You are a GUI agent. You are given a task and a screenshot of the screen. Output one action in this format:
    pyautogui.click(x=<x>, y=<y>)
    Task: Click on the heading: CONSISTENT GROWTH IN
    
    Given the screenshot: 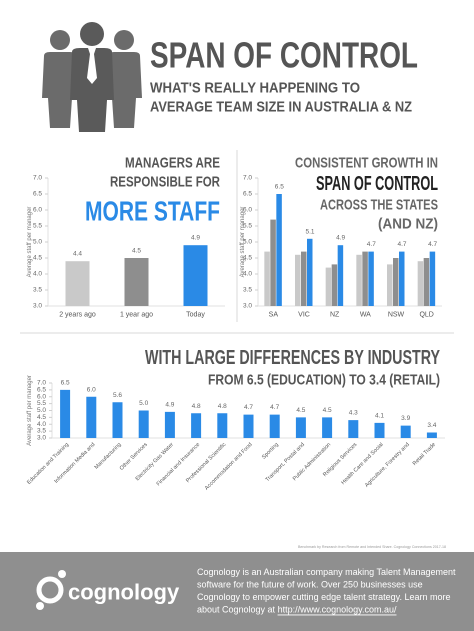 What is the action you would take?
    pyautogui.click(x=366, y=163)
    